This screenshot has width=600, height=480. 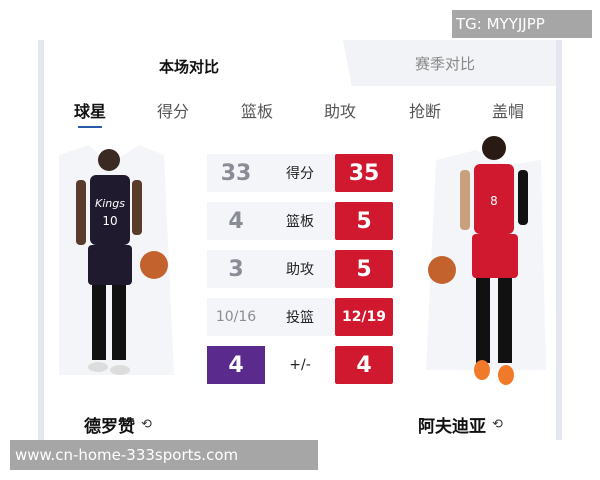 What do you see at coordinates (425, 111) in the screenshot?
I see `subtab-steals: 抢断` at bounding box center [425, 111].